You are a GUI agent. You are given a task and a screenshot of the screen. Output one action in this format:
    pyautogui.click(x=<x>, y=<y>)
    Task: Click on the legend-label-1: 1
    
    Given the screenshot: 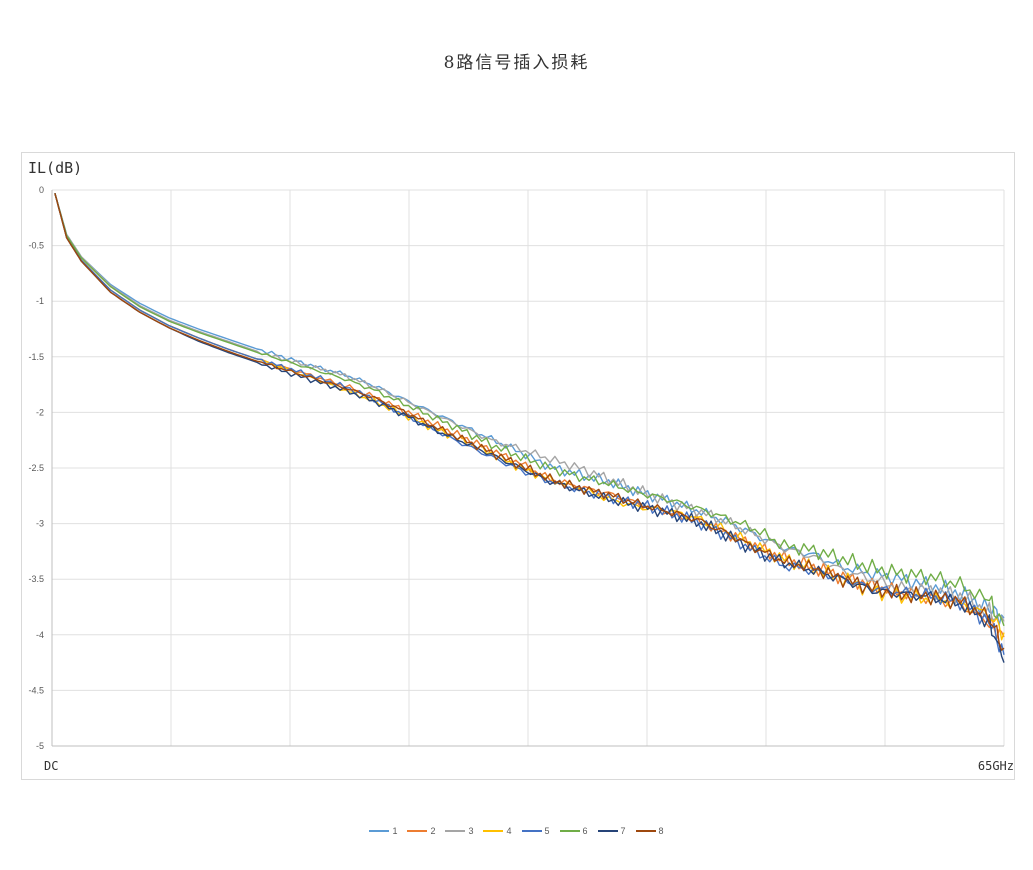 What is the action you would take?
    pyautogui.click(x=395, y=831)
    